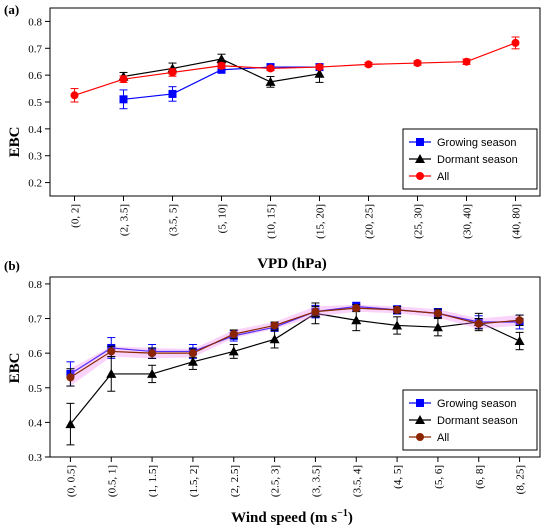 The image size is (550, 529). What do you see at coordinates (276, 481) in the screenshot?
I see `x-tick-label-b: (2.5, 3]` at bounding box center [276, 481].